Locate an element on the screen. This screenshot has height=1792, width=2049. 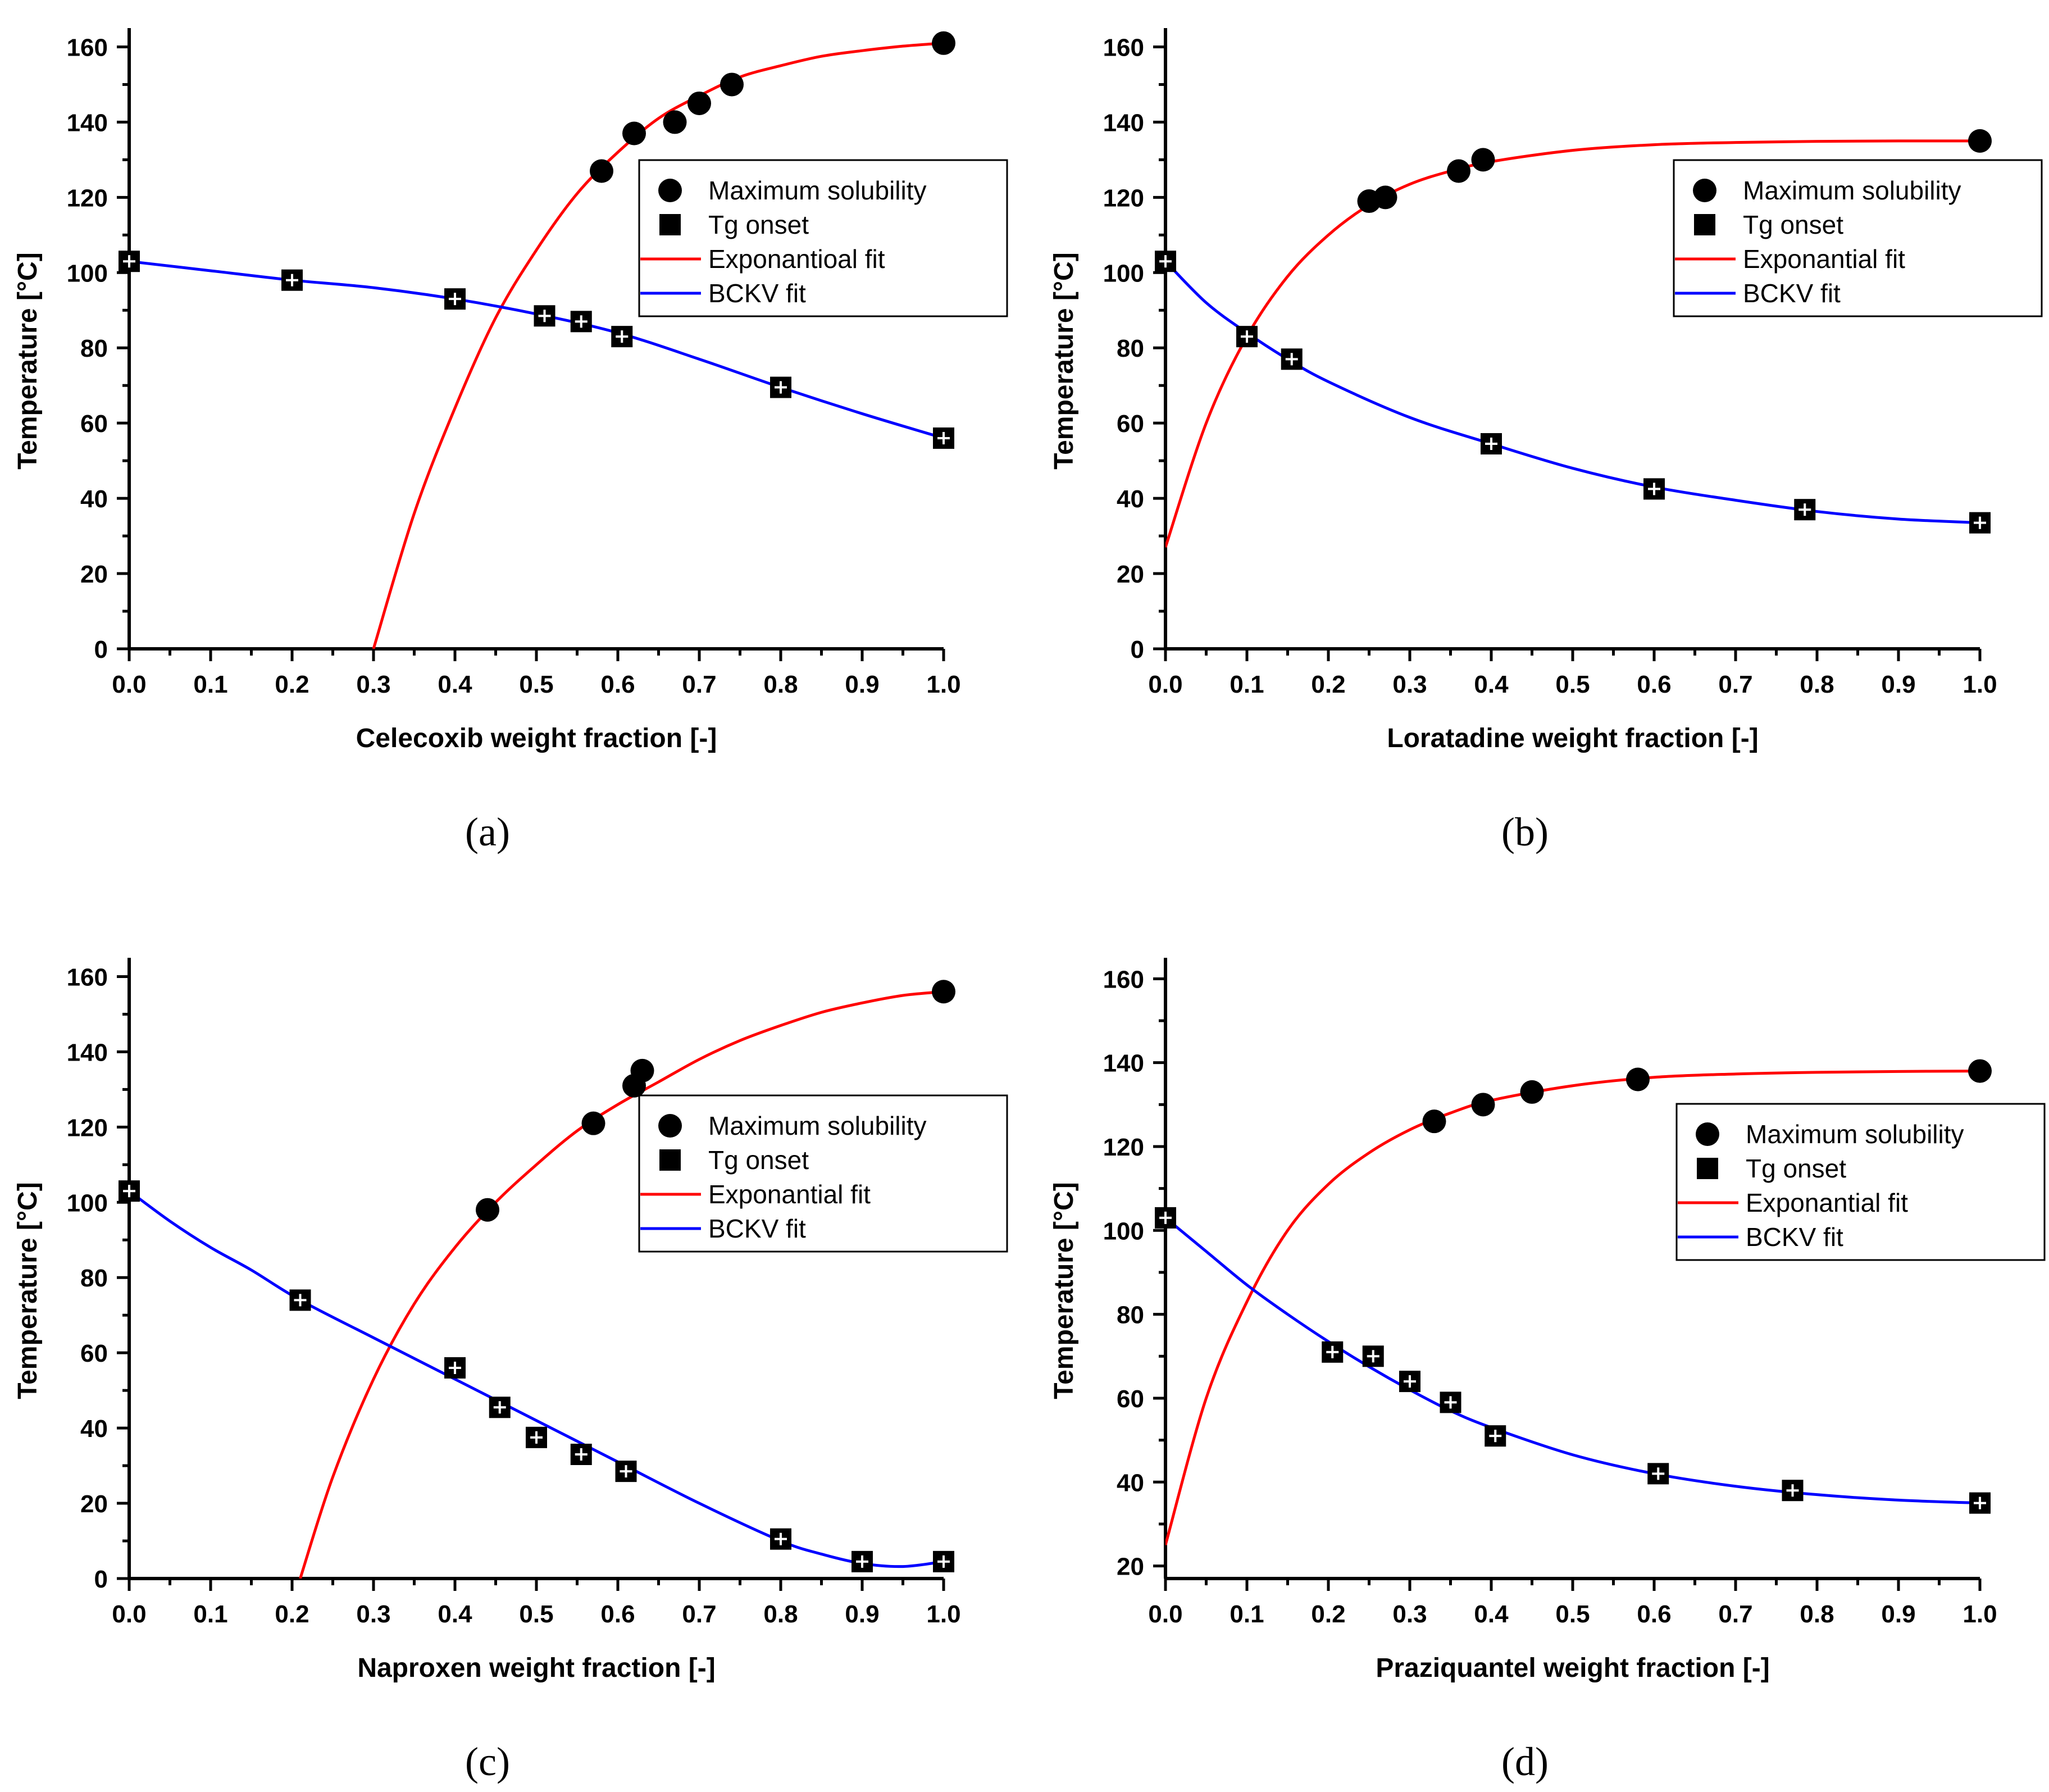
x-axis-title: Loratadine weight fraction [-] is located at coordinates (1572, 738).